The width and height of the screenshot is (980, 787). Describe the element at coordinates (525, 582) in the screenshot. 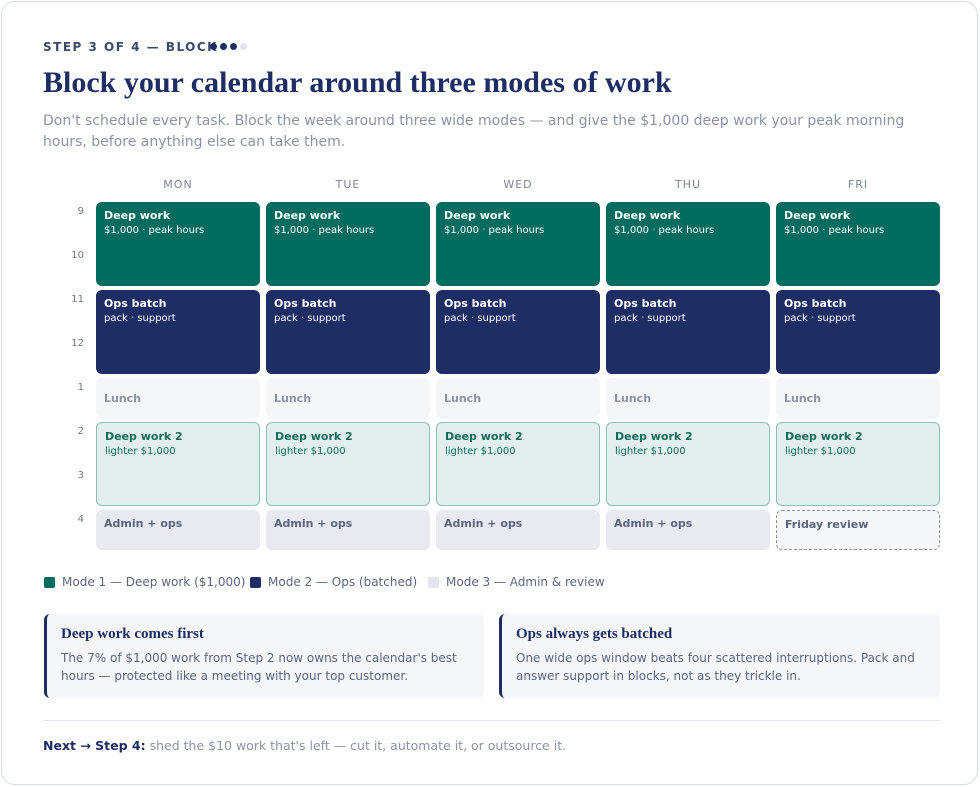

I see `legend-label: Mode 3 — Admin & review` at that location.